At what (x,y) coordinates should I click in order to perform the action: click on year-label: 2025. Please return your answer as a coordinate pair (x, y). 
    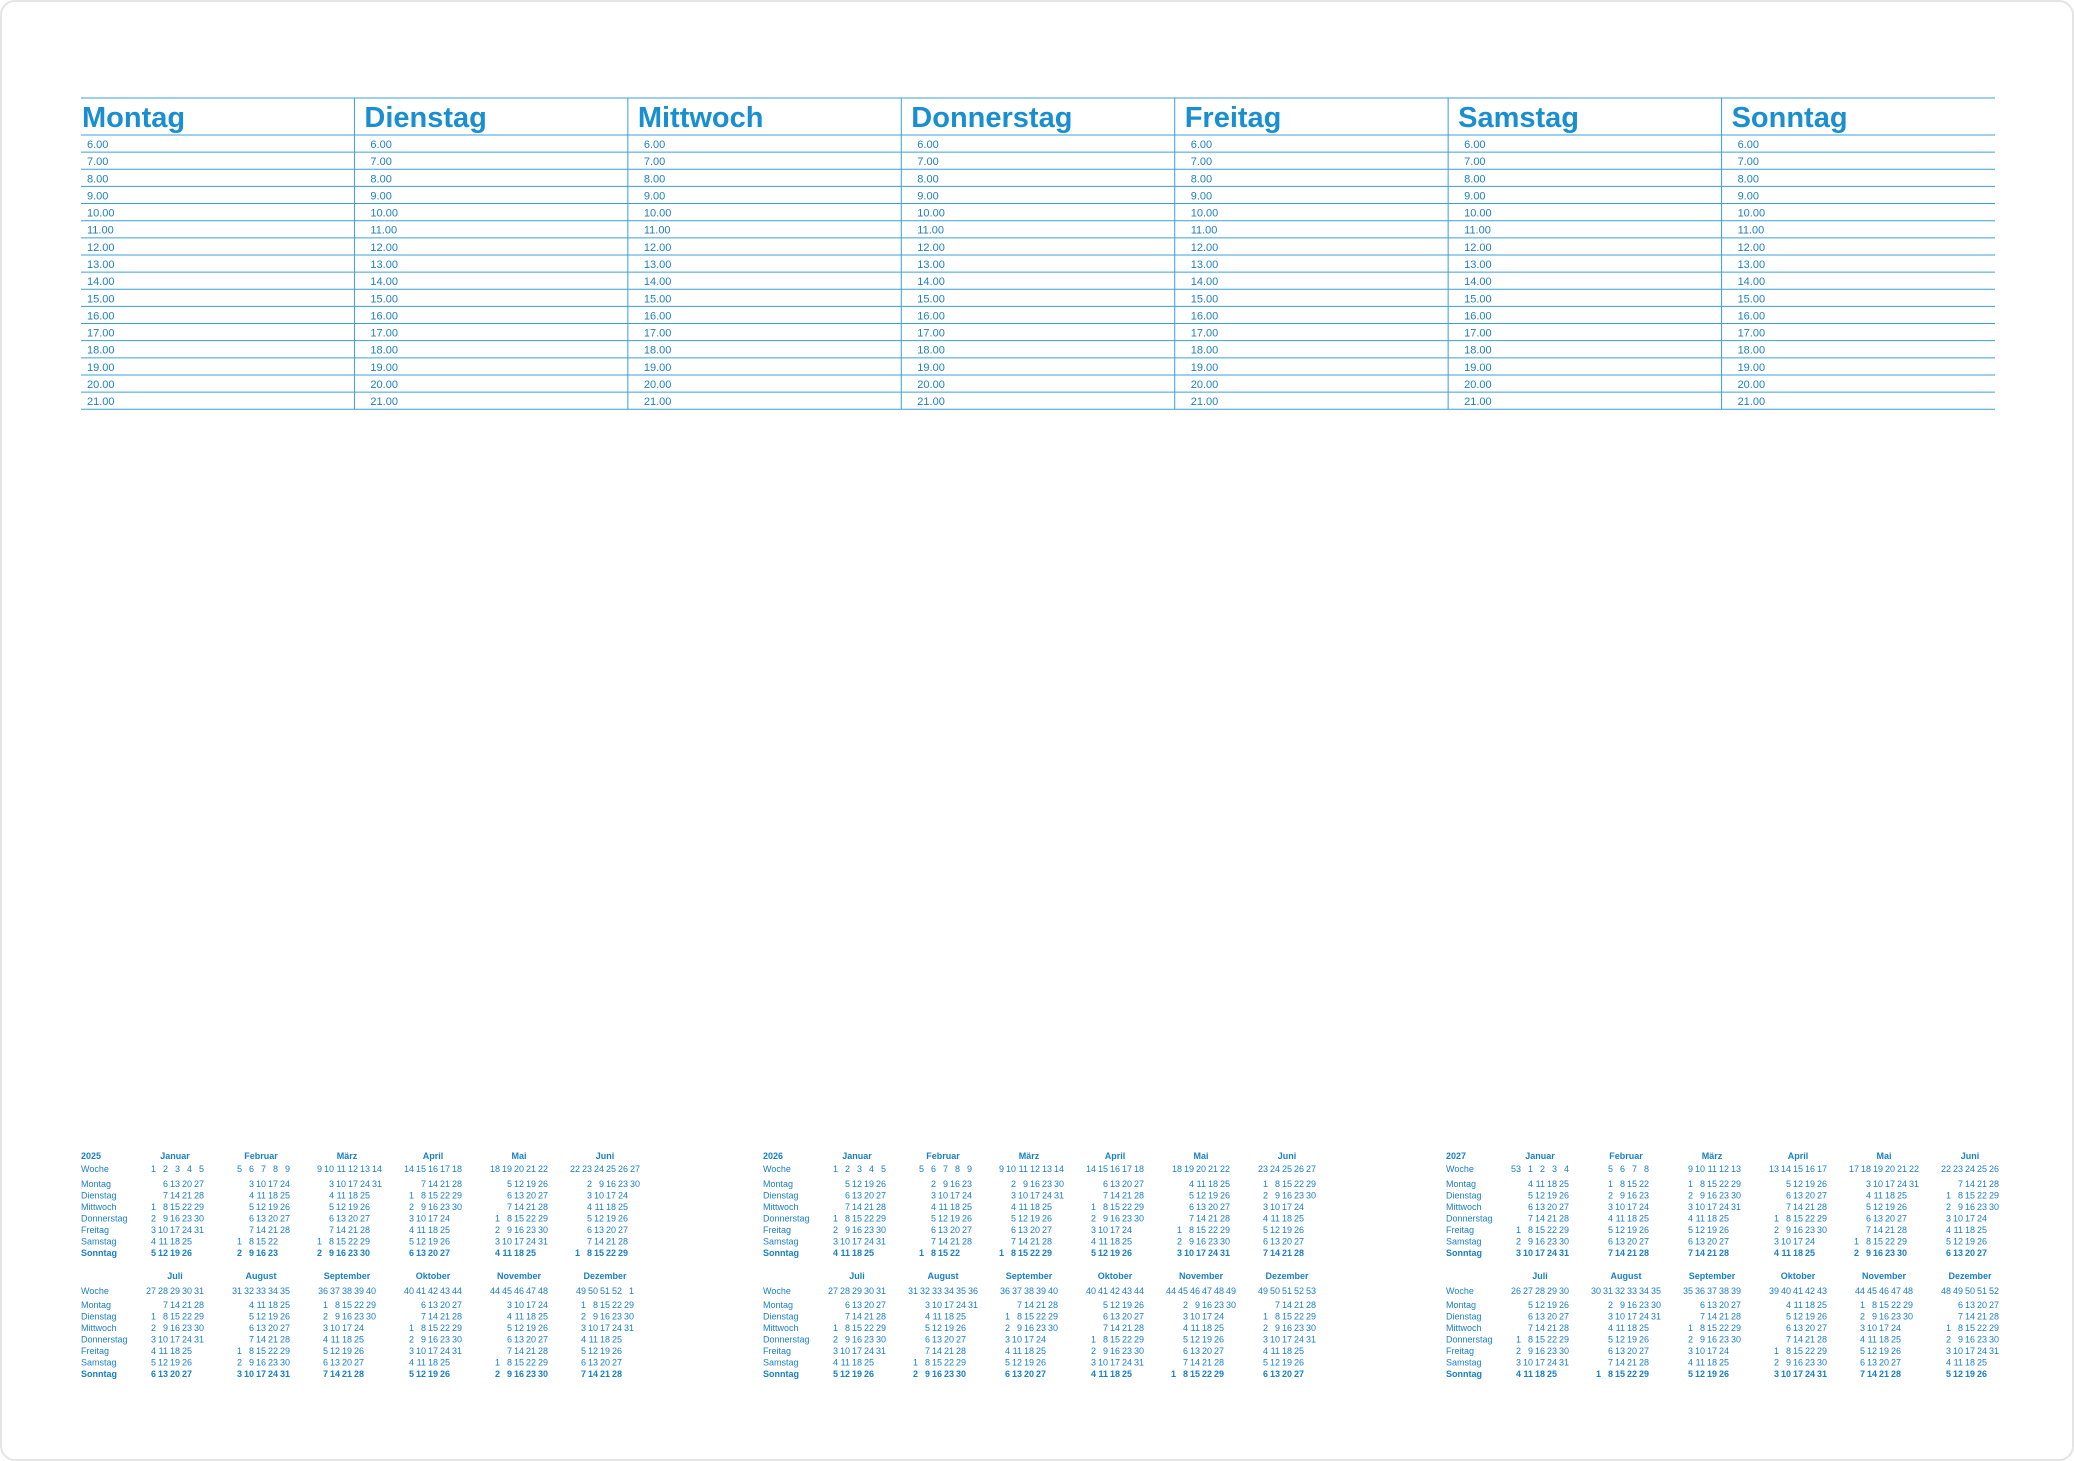
    Looking at the image, I should click on (91, 1156).